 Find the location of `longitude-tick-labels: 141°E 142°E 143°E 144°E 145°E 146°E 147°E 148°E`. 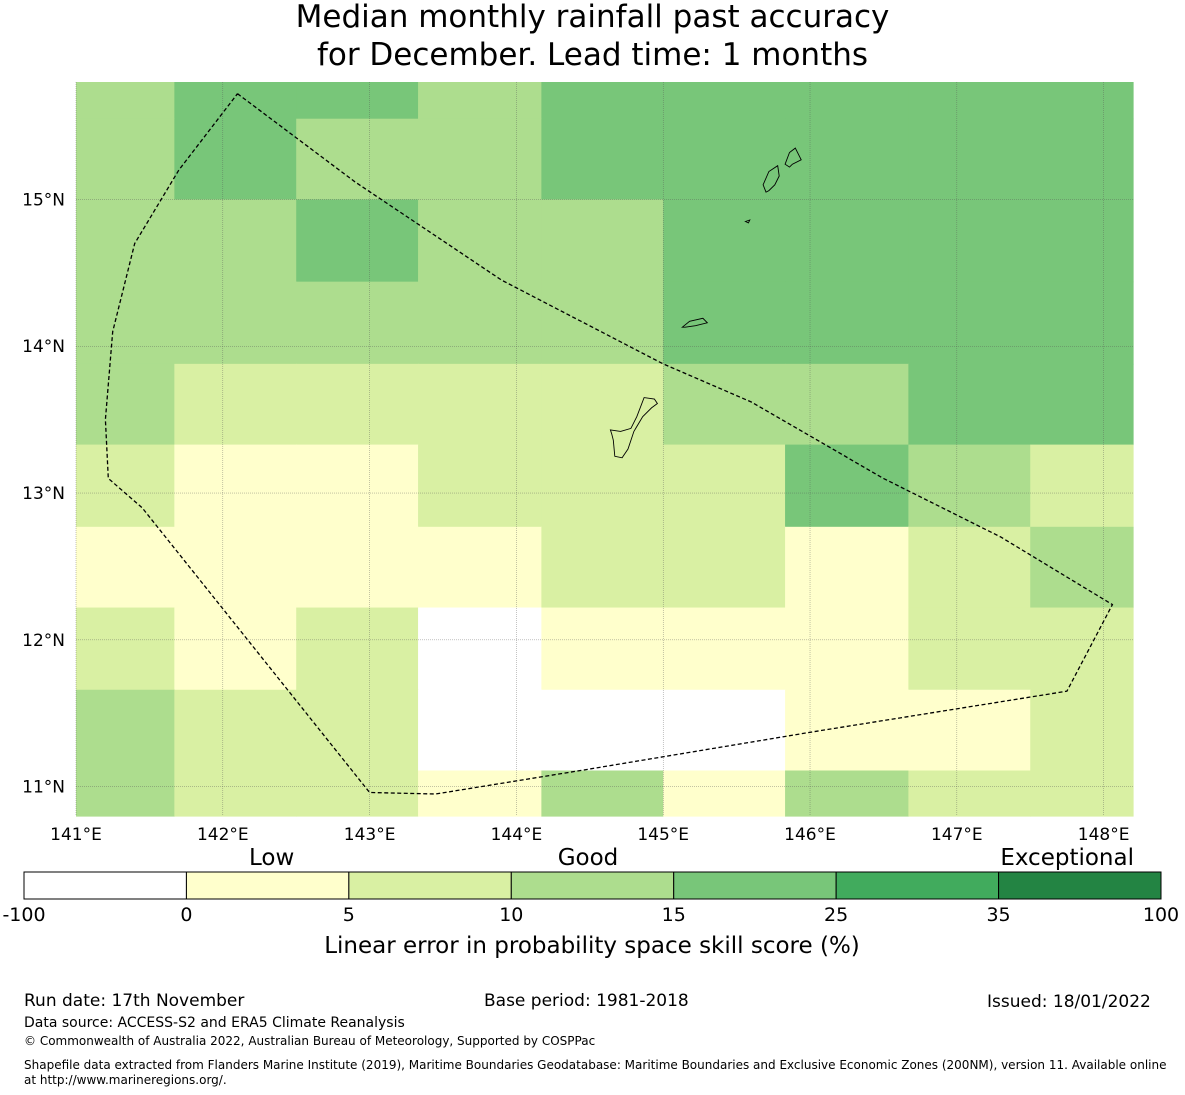

longitude-tick-labels: 141°E 142°E 143°E 144°E 145°E 146°E 147°E 148°E is located at coordinates (589, 835).